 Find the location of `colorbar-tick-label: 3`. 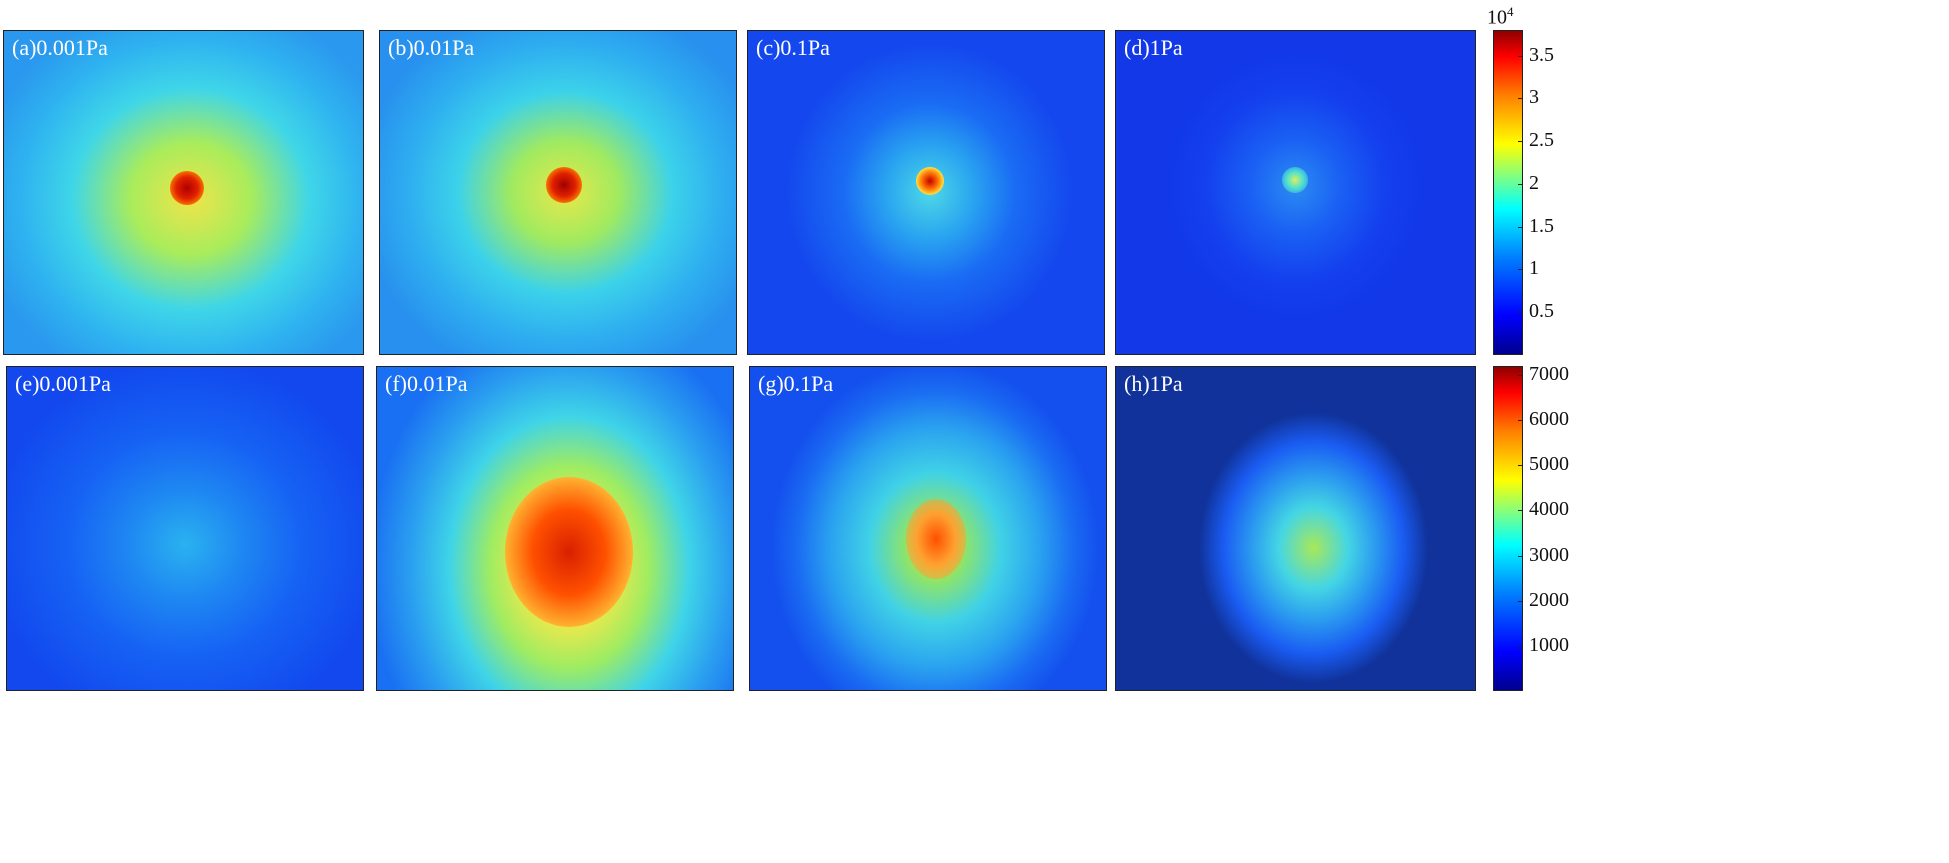

colorbar-tick-label: 3 is located at coordinates (1534, 97).